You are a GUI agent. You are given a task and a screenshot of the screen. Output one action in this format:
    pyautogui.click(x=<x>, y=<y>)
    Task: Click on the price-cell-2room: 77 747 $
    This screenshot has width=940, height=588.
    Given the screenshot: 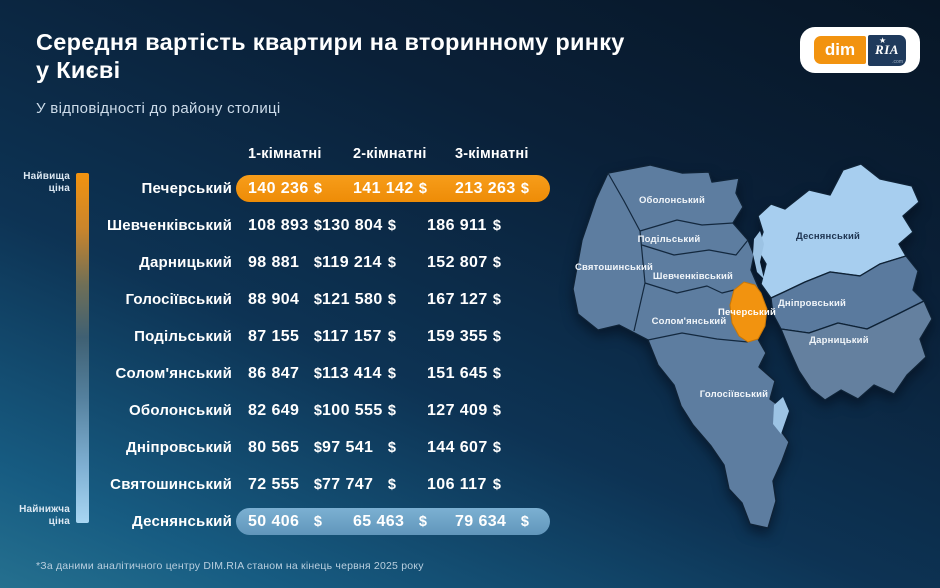 What is the action you would take?
    pyautogui.click(x=359, y=485)
    